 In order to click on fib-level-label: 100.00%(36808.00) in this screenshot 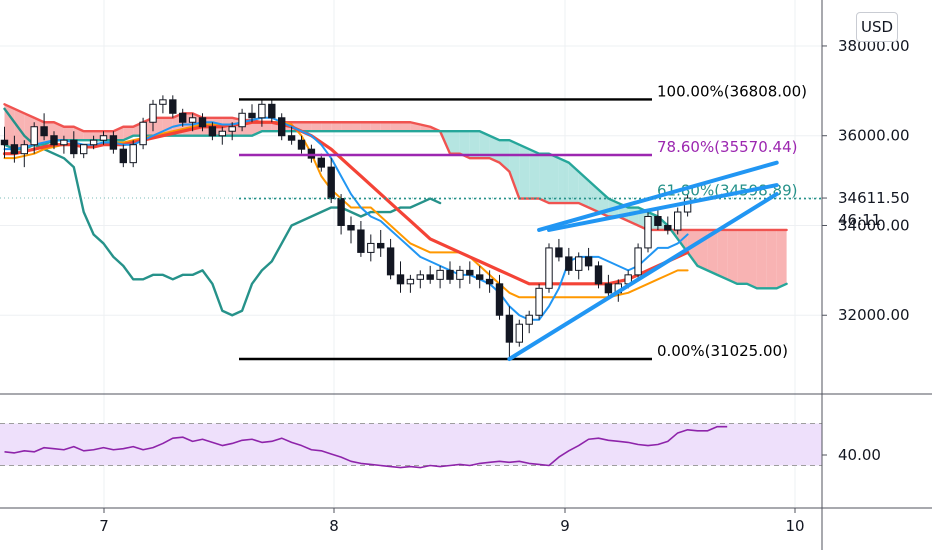, I will do `click(732, 91)`.